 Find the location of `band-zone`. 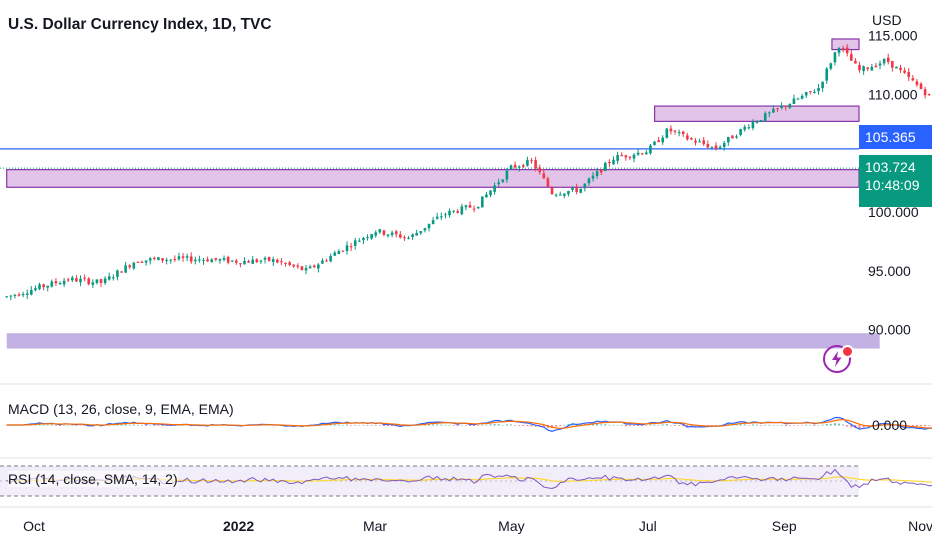

band-zone is located at coordinates (443, 341).